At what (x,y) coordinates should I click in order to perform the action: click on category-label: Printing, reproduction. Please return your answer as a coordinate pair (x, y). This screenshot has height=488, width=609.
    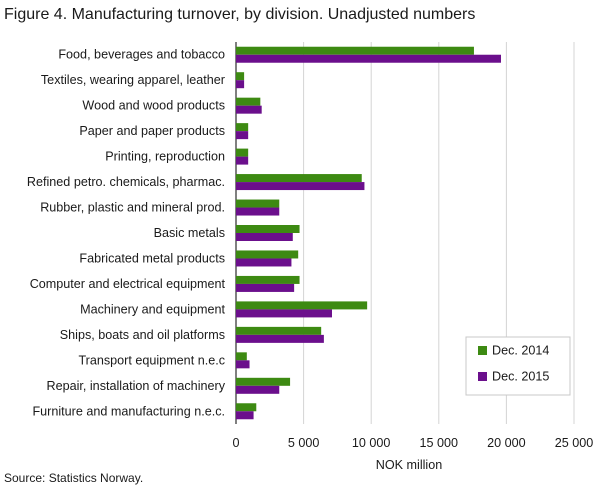
    Looking at the image, I should click on (165, 157).